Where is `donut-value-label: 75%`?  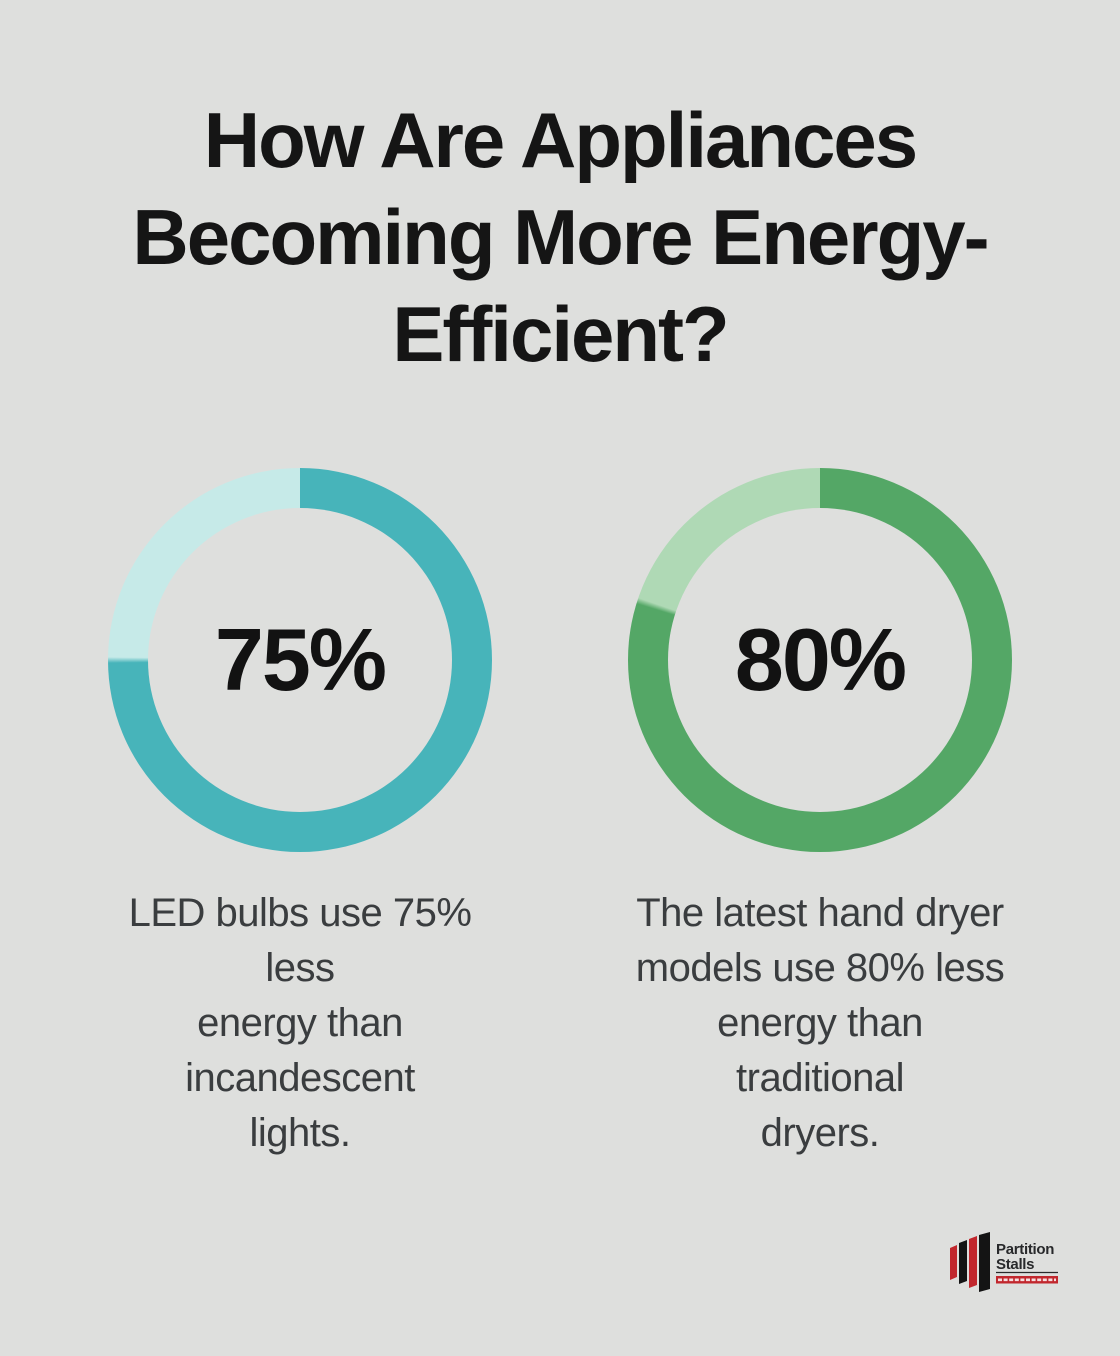
donut-value-label: 75% is located at coordinates (300, 659).